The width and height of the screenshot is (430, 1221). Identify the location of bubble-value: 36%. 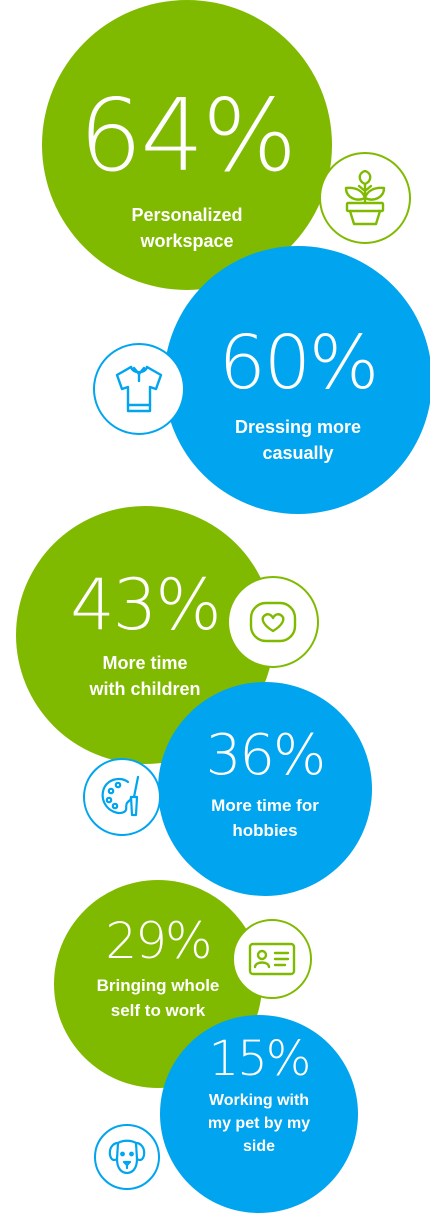
(265, 755).